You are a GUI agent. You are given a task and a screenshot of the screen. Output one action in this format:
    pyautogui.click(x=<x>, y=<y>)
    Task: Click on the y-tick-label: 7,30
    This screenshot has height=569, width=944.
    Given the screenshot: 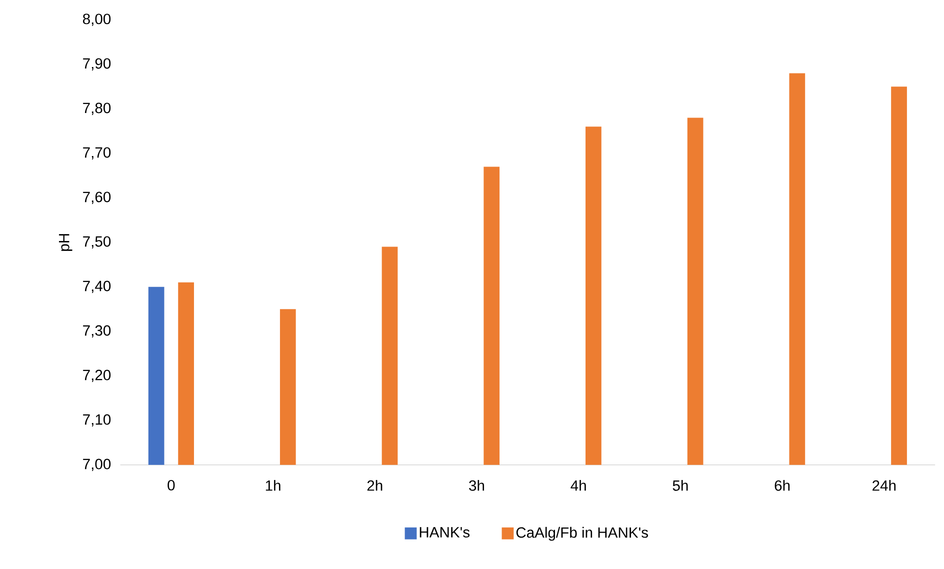 What is the action you would take?
    pyautogui.click(x=97, y=331)
    